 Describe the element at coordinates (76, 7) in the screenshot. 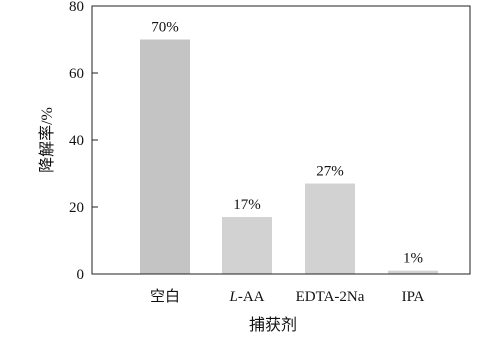

I see `y-tick-label: 80` at that location.